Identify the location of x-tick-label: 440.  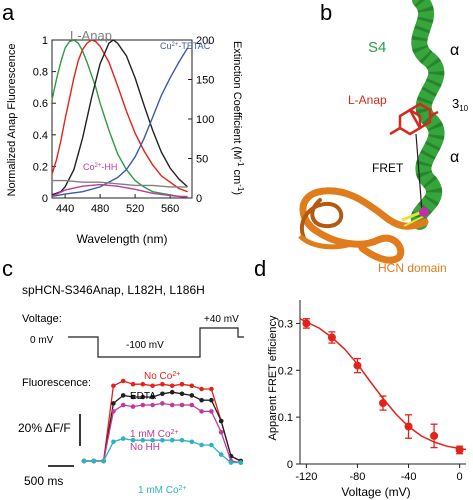
(65, 209).